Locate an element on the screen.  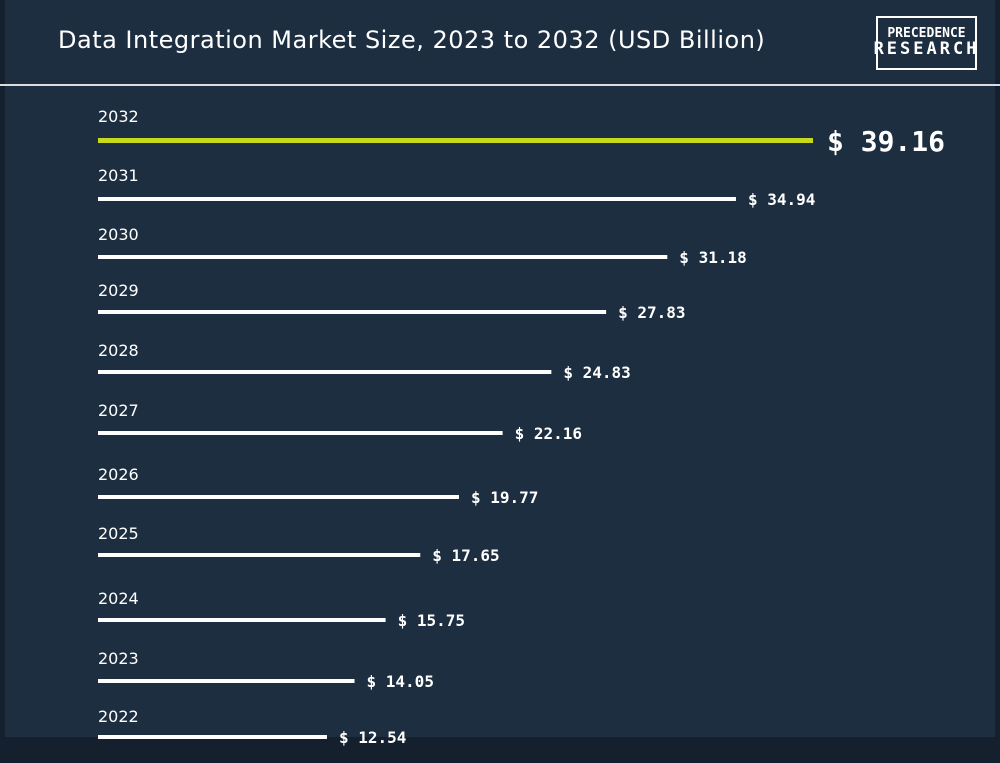
bar-2023 is located at coordinates (226, 681).